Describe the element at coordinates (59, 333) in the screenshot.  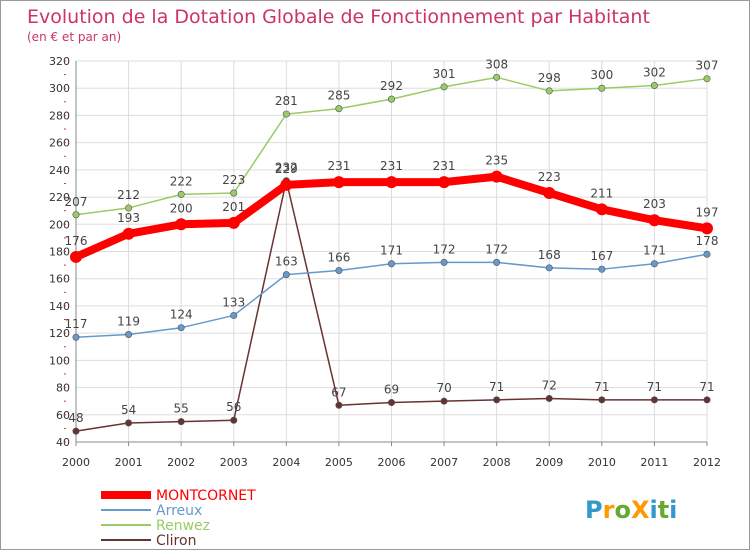
I see `y-tick-label: 120` at that location.